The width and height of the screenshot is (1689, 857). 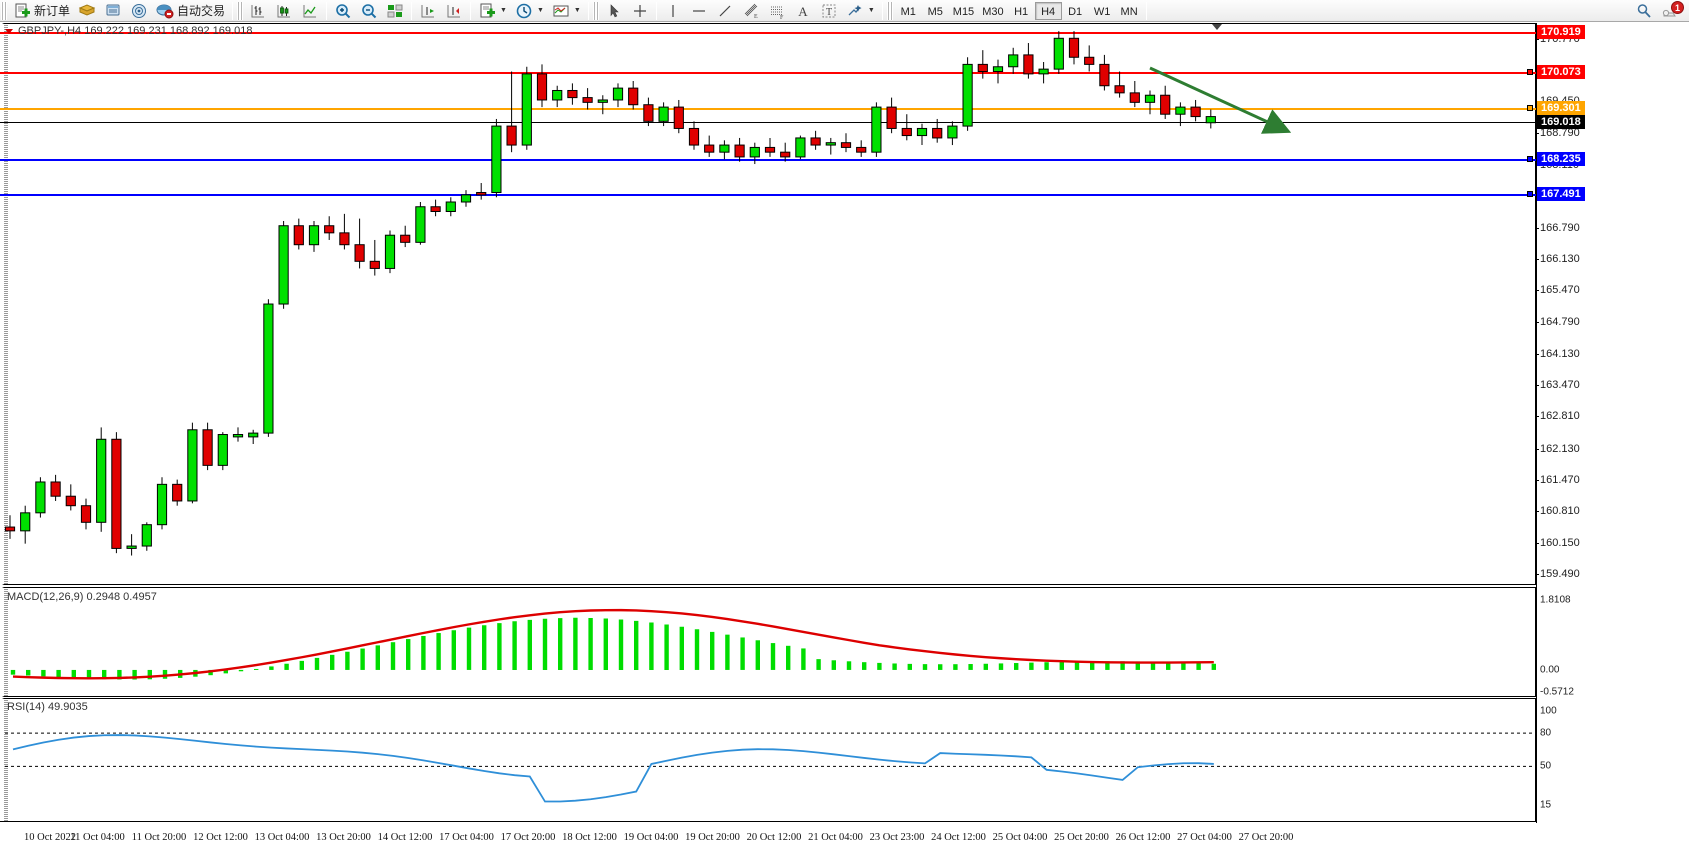 I want to click on text-icon: A, so click(x=803, y=11).